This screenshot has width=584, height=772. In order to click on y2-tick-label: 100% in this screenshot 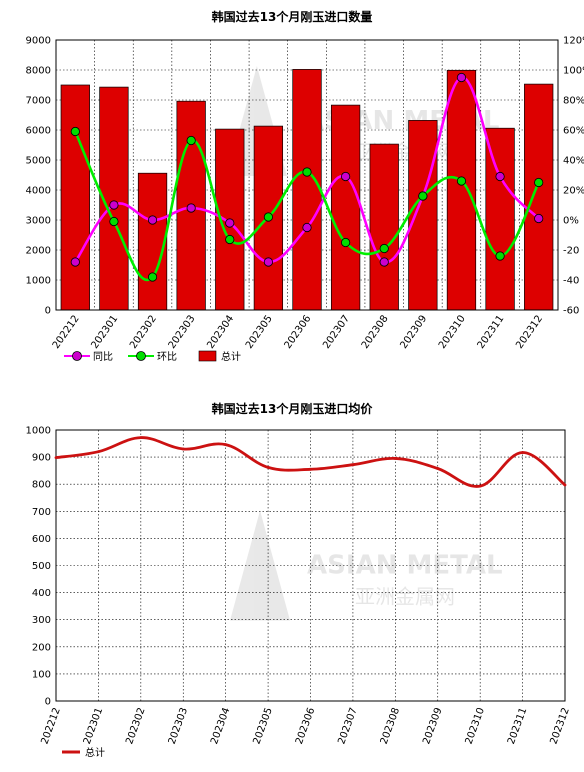, I will do `click(573, 71)`.